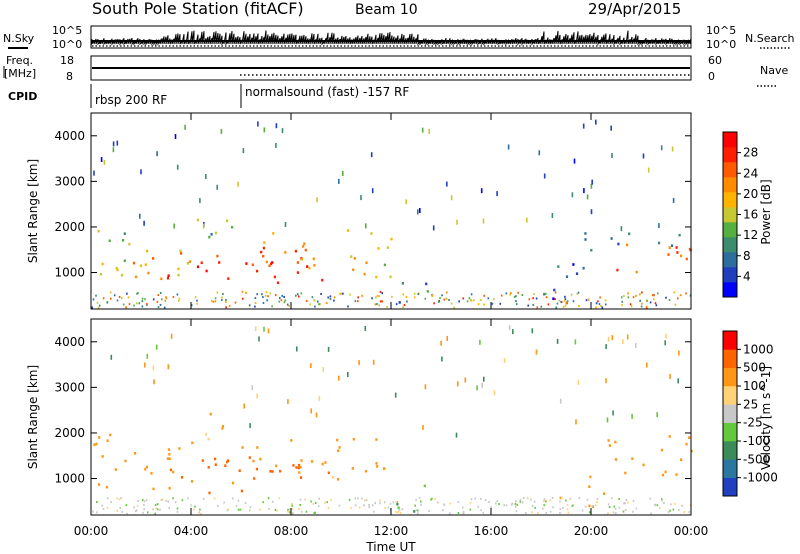  I want to click on colorbar-tick-label: 12, so click(750, 235).